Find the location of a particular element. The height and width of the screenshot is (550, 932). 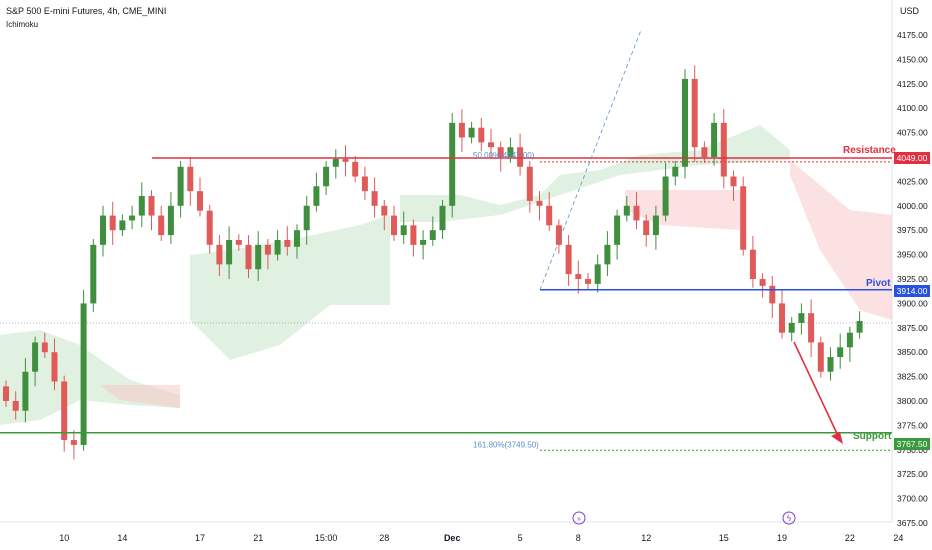

x-tick-label: Dec is located at coordinates (452, 538).